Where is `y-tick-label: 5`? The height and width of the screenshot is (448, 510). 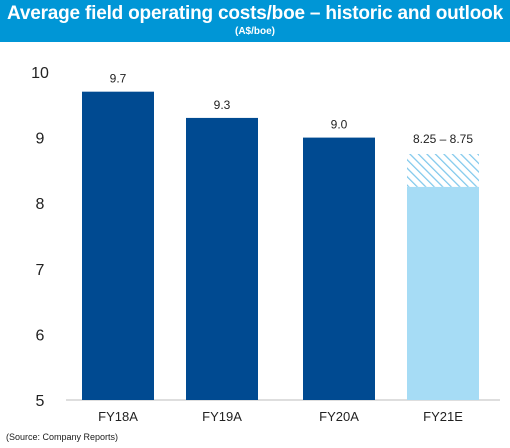
y-tick-label: 5 is located at coordinates (40, 401).